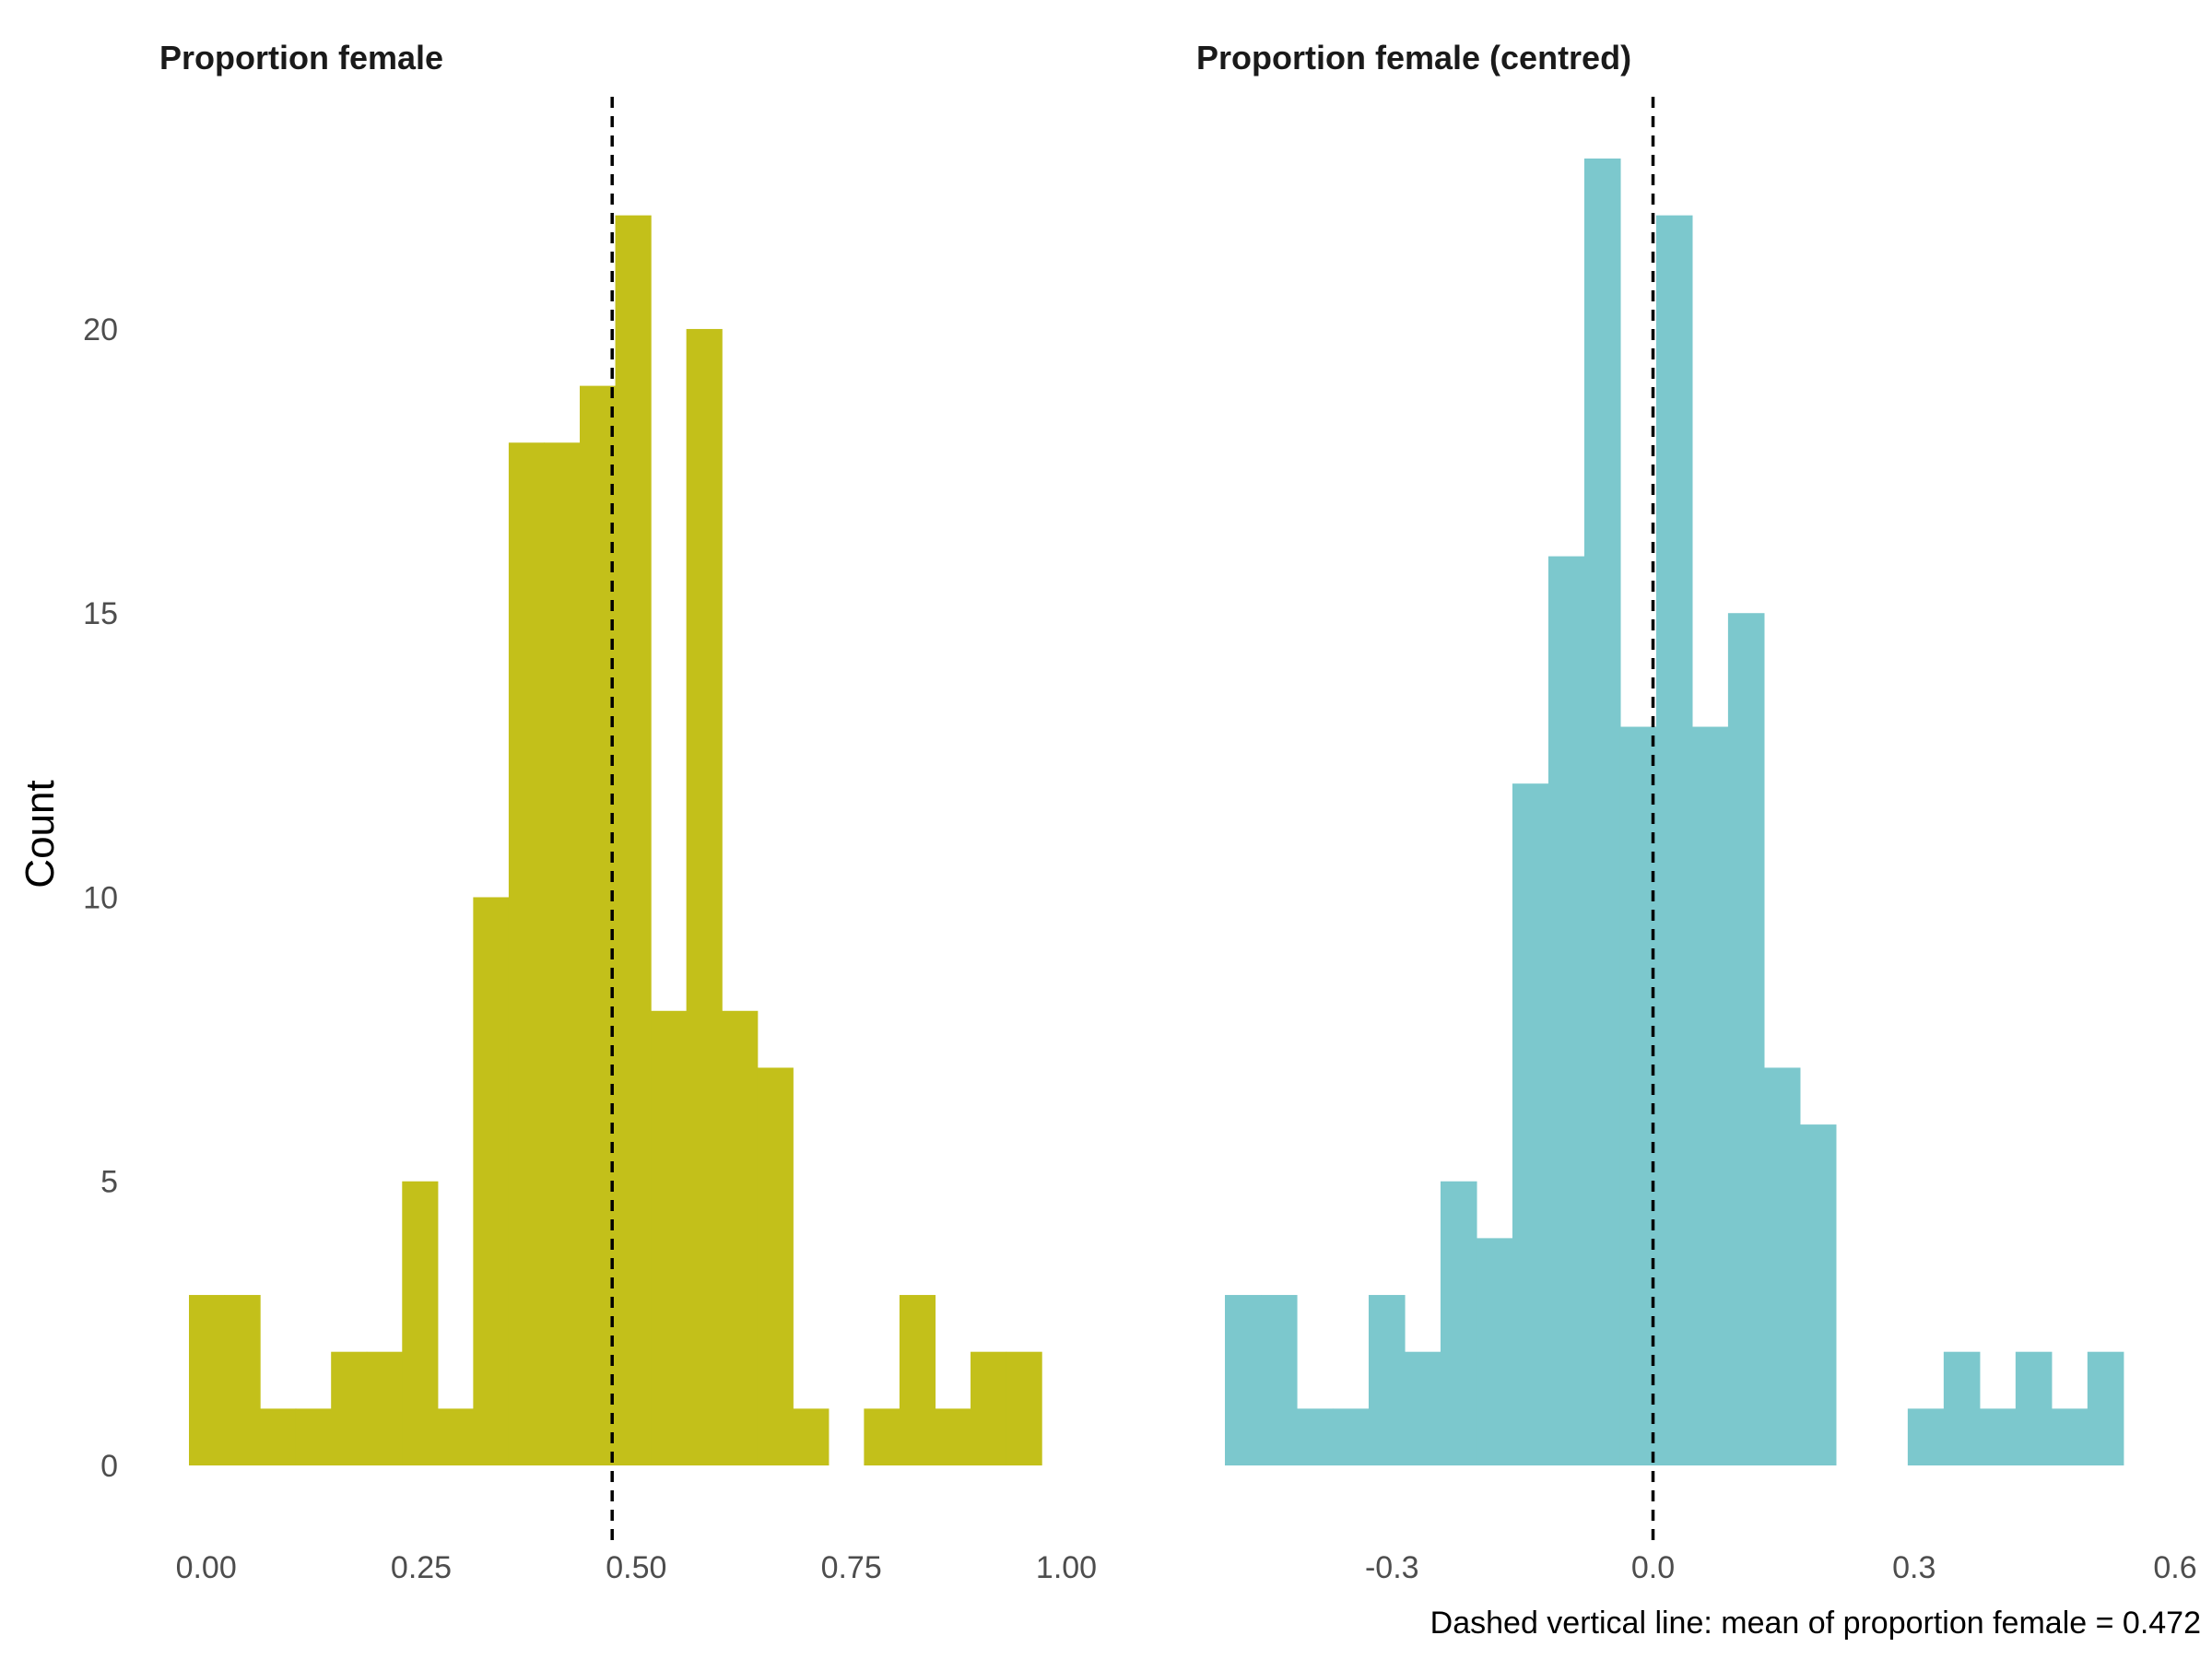  Describe the element at coordinates (1914, 1567) in the screenshot. I see `x-tick-label: 0.3` at that location.